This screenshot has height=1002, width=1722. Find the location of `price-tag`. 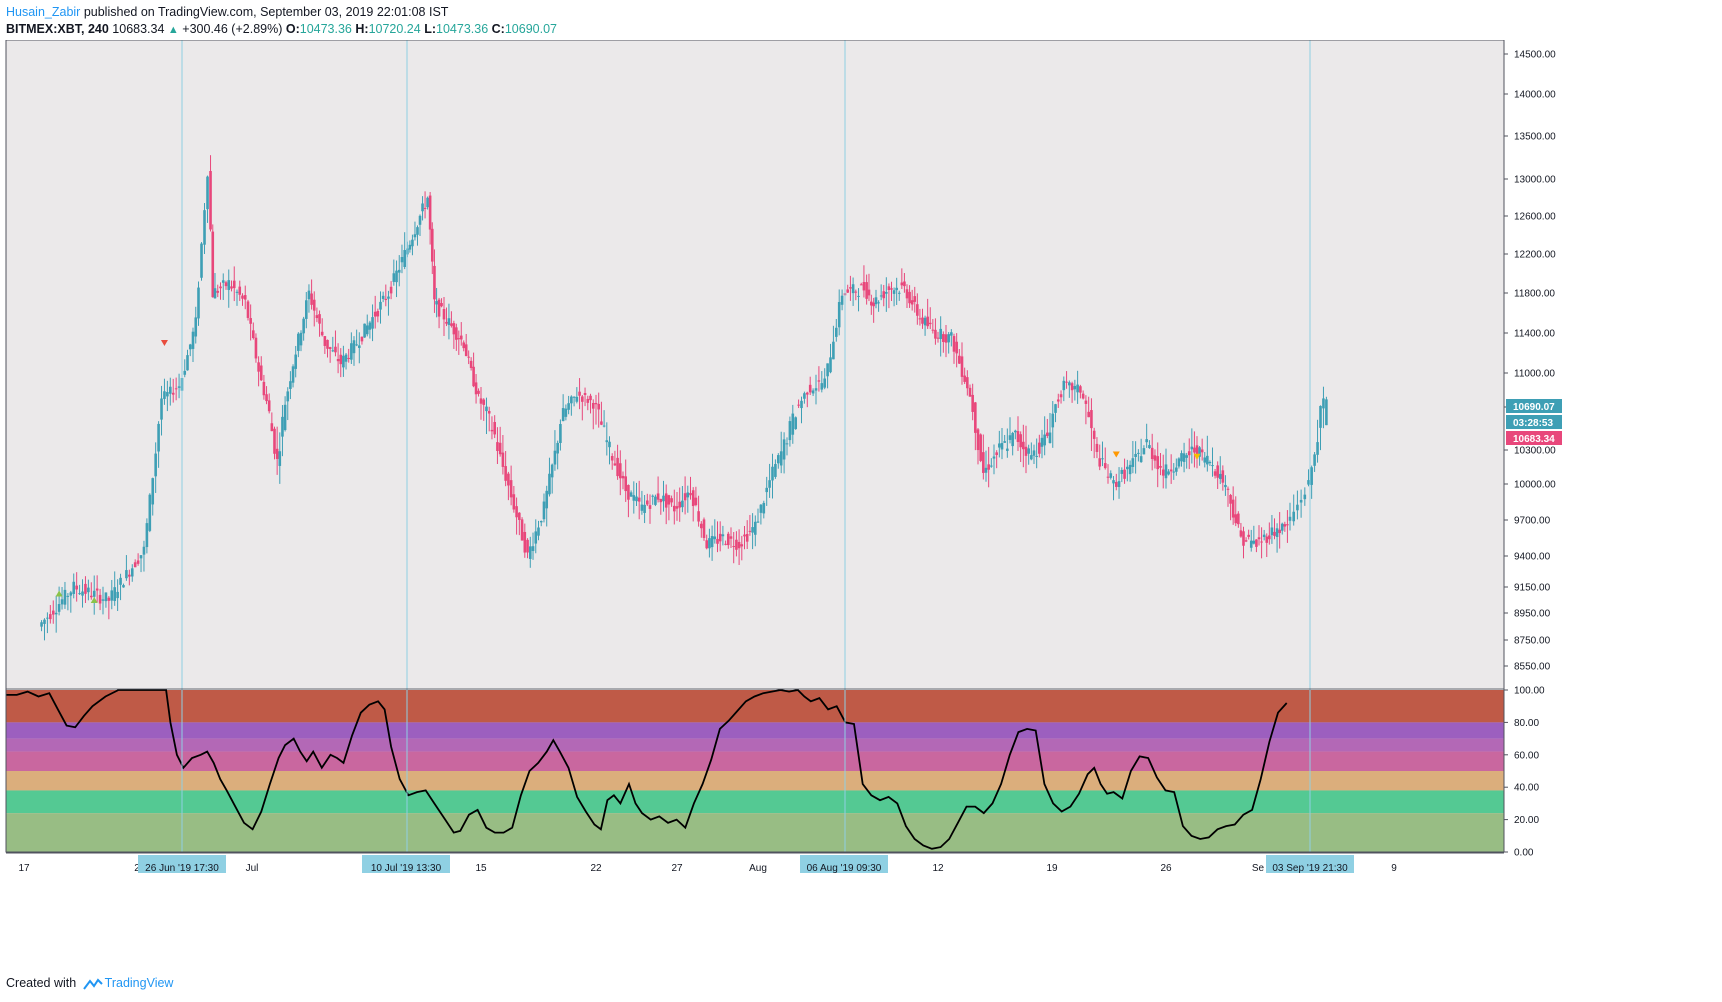

price-tag is located at coordinates (1534, 422).